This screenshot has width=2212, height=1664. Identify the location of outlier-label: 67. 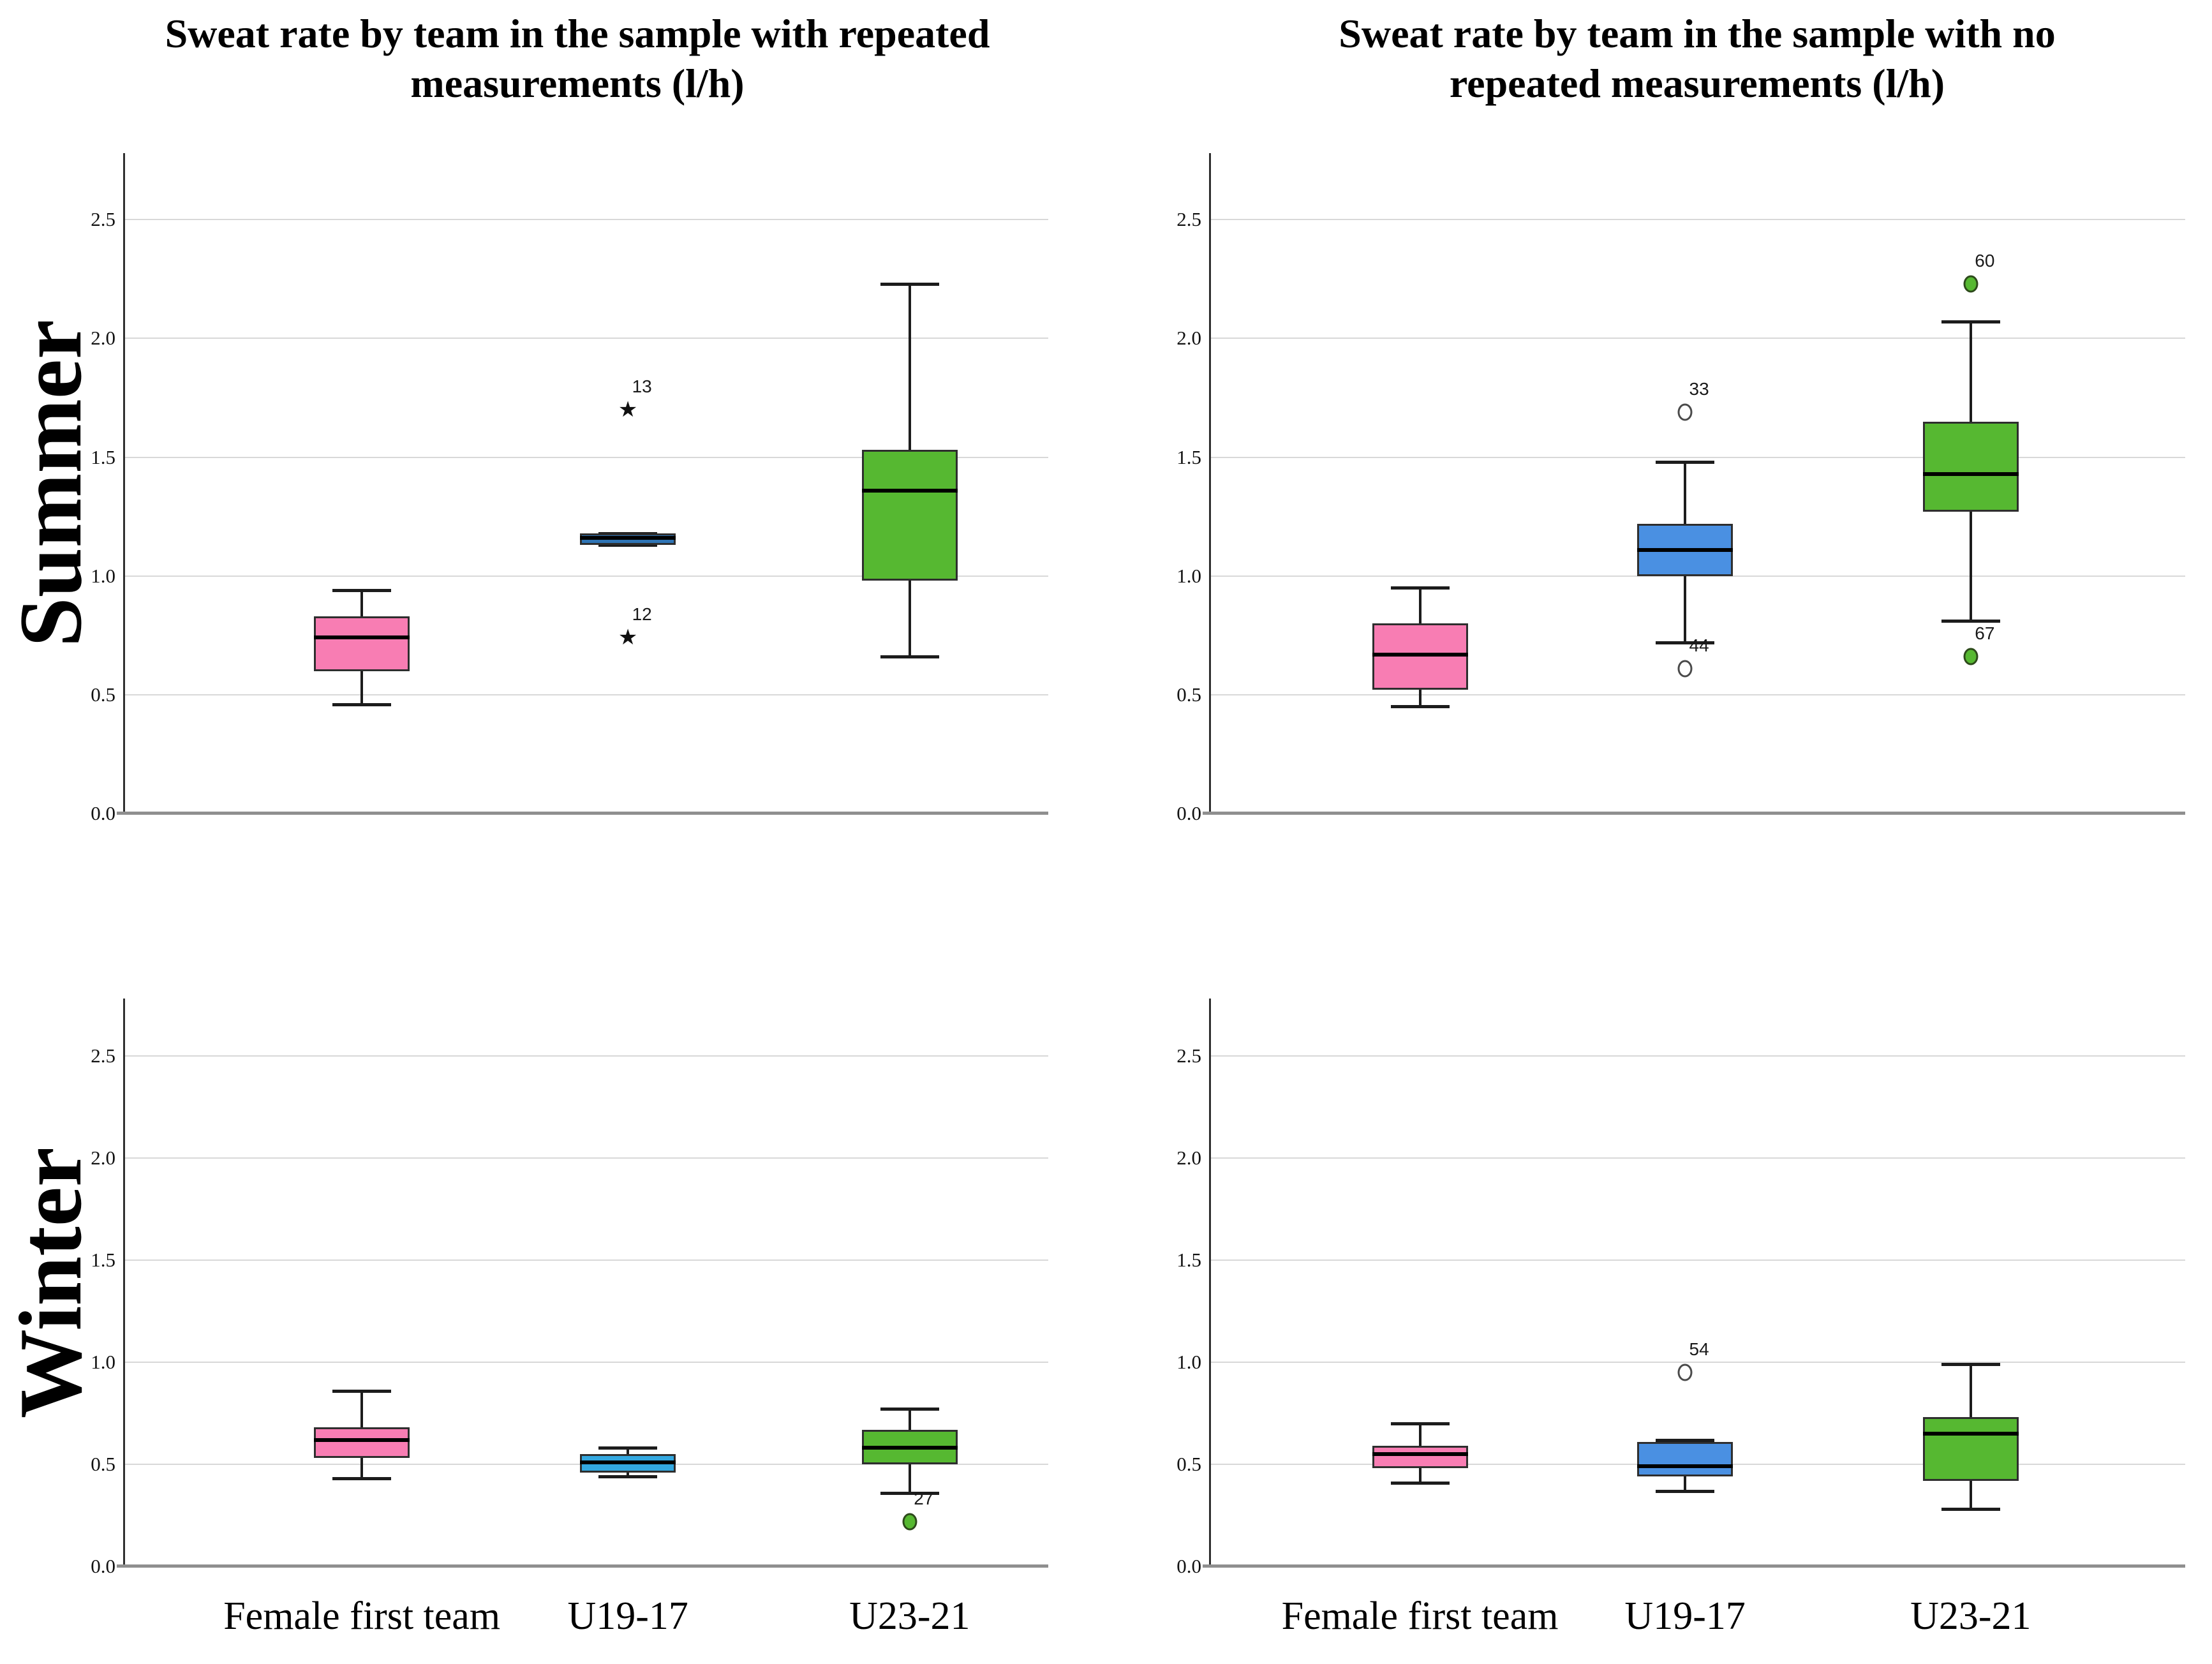
(1985, 633).